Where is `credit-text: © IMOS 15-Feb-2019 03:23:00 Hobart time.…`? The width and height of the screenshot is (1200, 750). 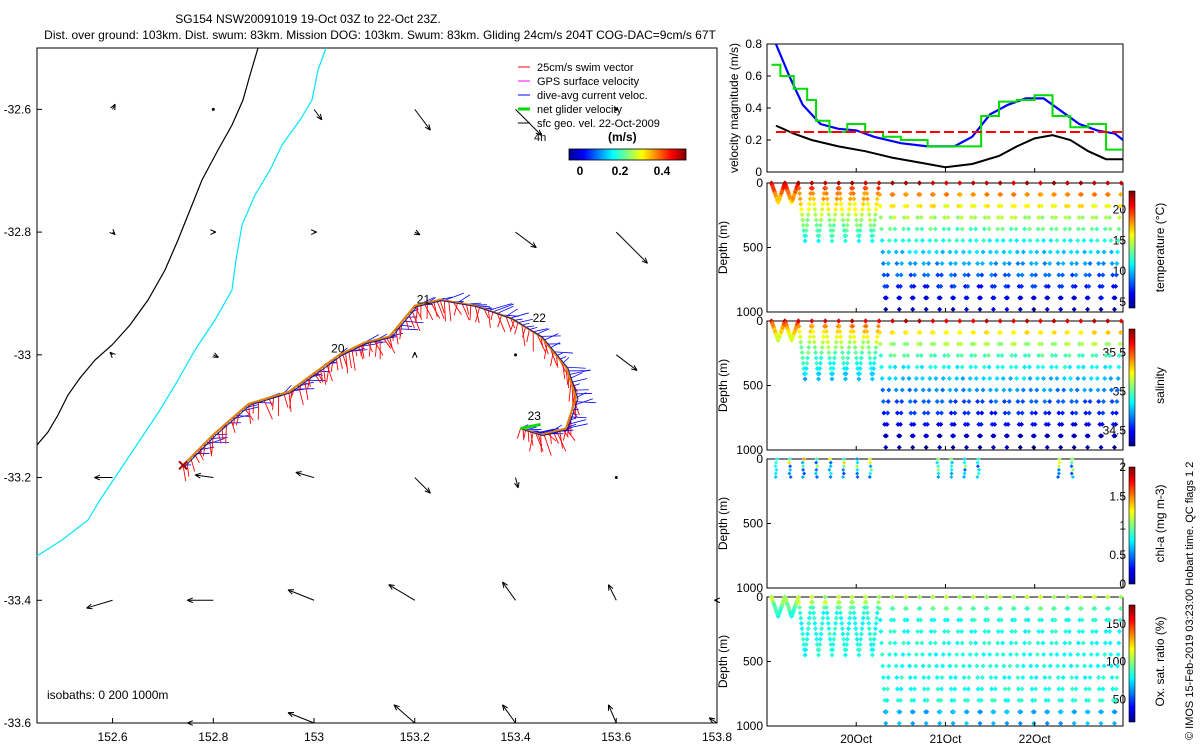 credit-text: © IMOS 15-Feb-2019 03:23:00 Hobart time.… is located at coordinates (1190, 601).